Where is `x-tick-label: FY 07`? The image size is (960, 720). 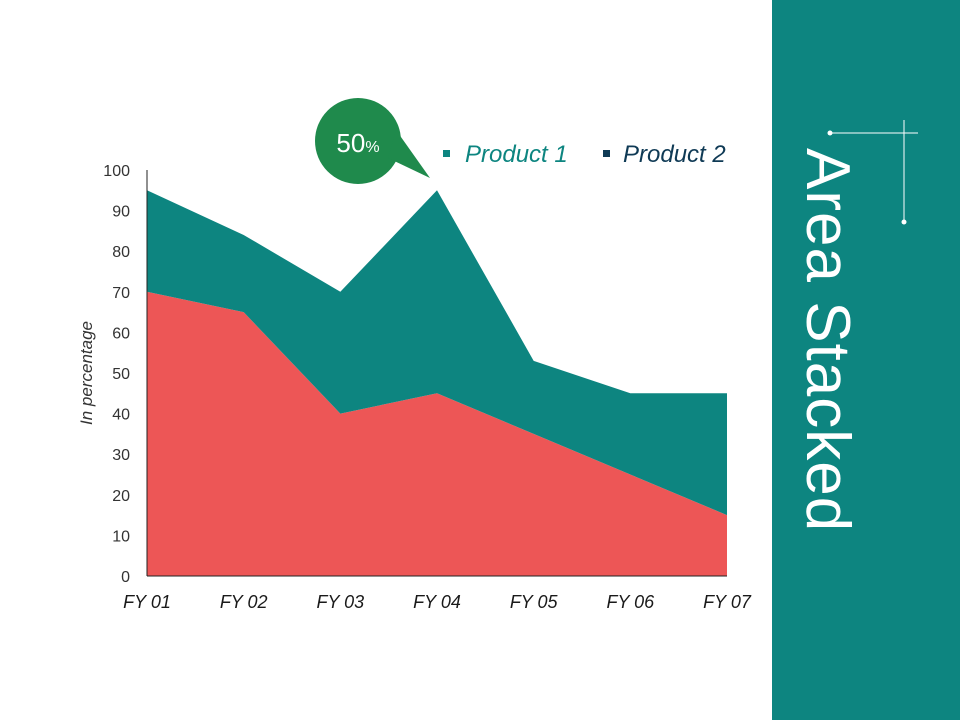
x-tick-label: FY 07 is located at coordinates (727, 602).